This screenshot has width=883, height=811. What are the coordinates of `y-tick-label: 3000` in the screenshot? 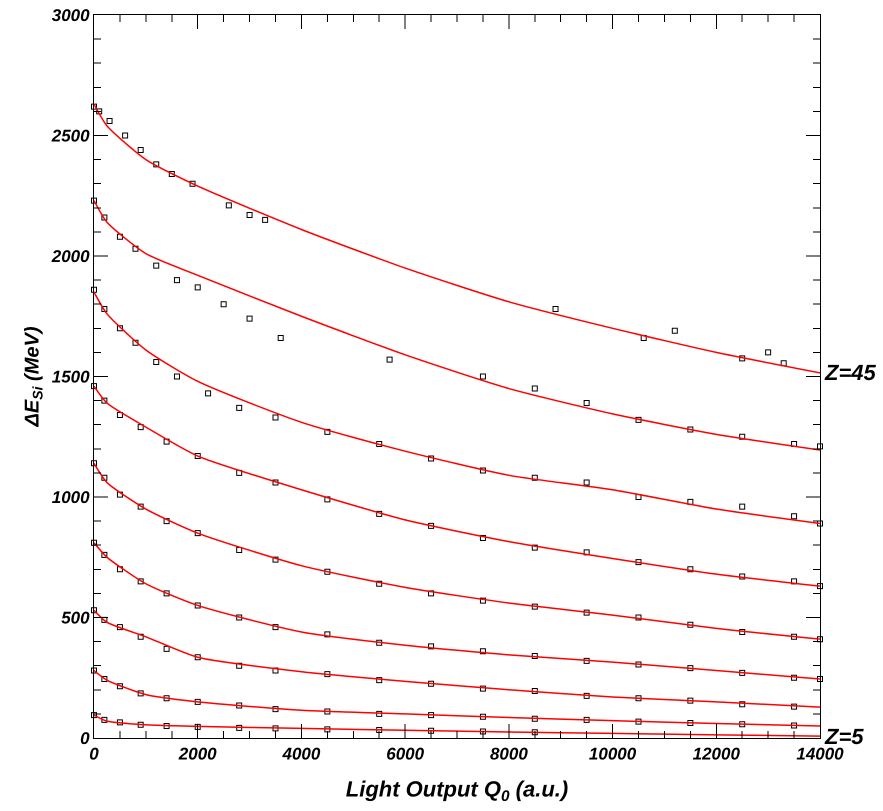 It's located at (71, 15).